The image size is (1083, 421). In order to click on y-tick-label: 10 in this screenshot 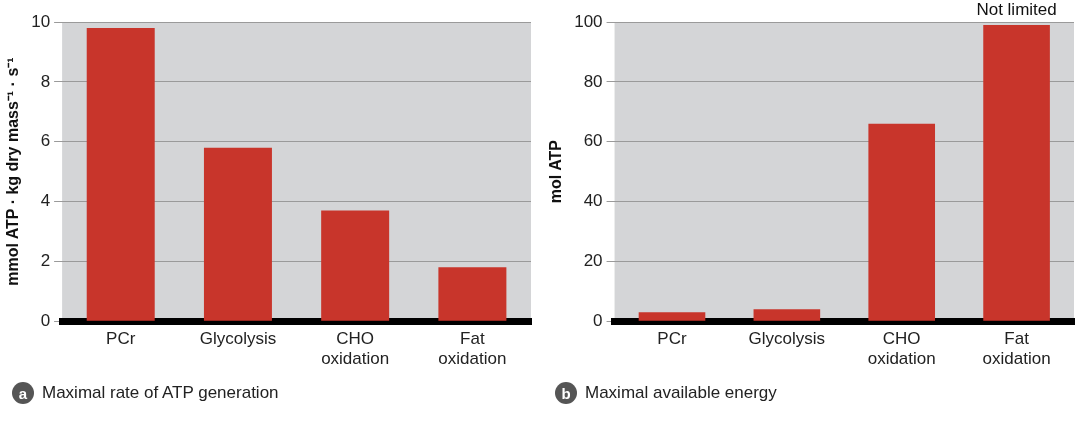, I will do `click(41, 21)`.